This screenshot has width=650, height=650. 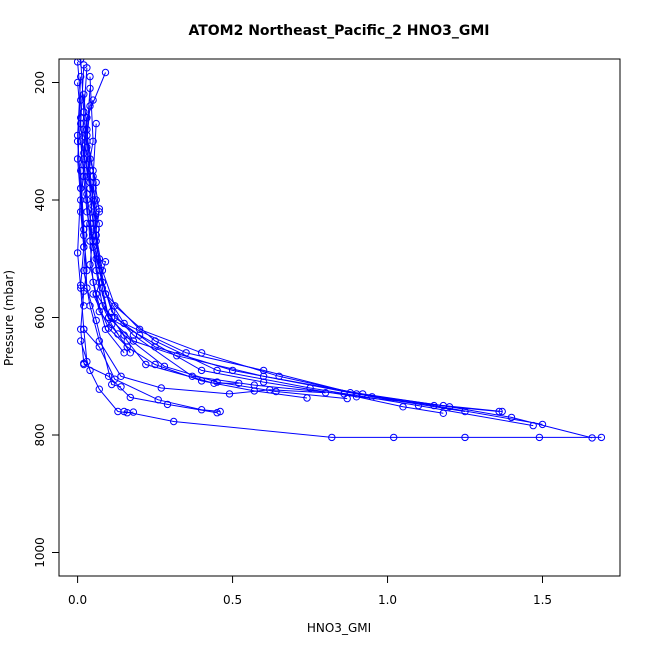 I want to click on y-tick-label: 400, so click(x=40, y=200).